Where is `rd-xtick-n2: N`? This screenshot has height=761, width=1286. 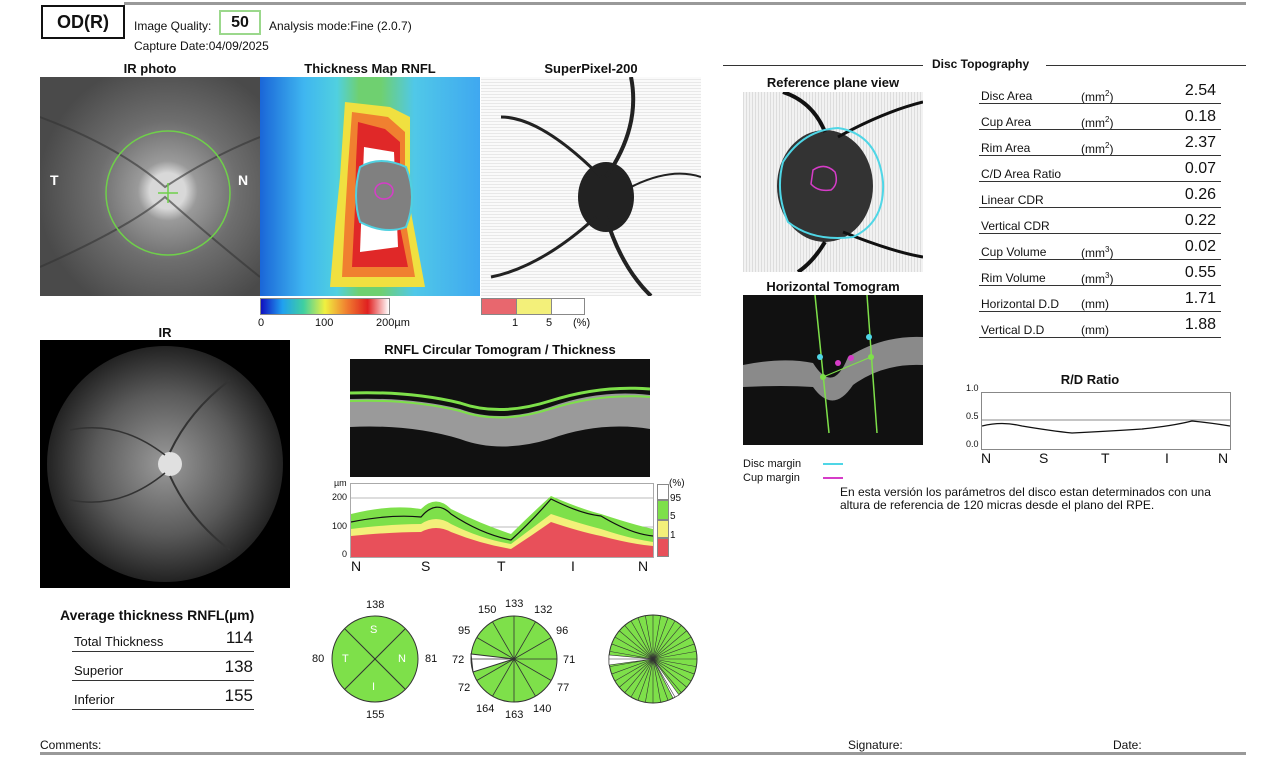
rd-xtick-n2: N is located at coordinates (1223, 458).